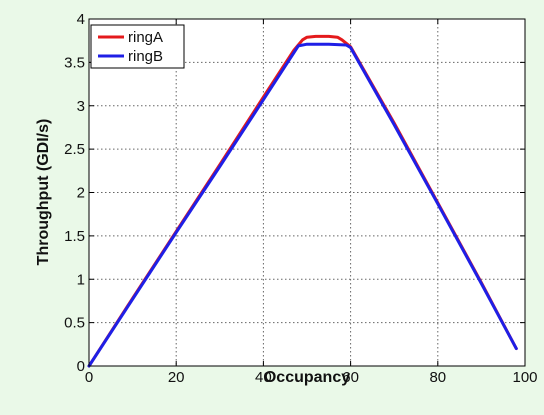  I want to click on y-tick-label: 3.5, so click(74, 62).